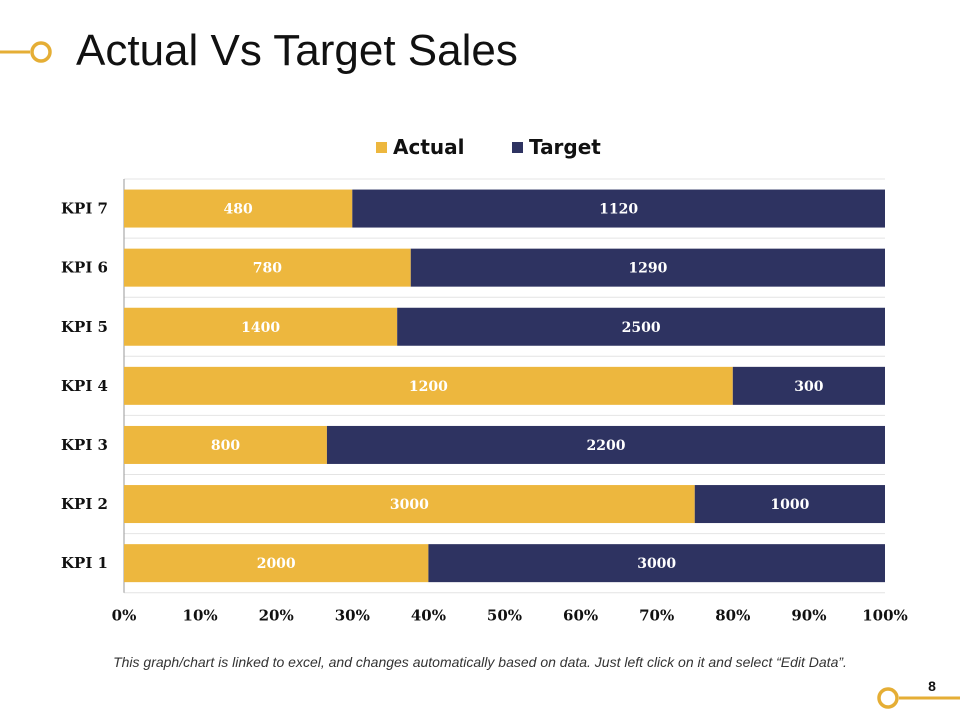 This screenshot has width=960, height=720. What do you see at coordinates (26, 52) in the screenshot?
I see `title-accent-icon` at bounding box center [26, 52].